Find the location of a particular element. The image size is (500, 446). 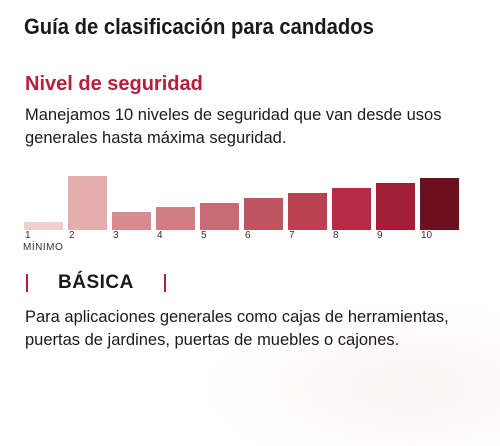

level-tick-3: 3 is located at coordinates (116, 235).